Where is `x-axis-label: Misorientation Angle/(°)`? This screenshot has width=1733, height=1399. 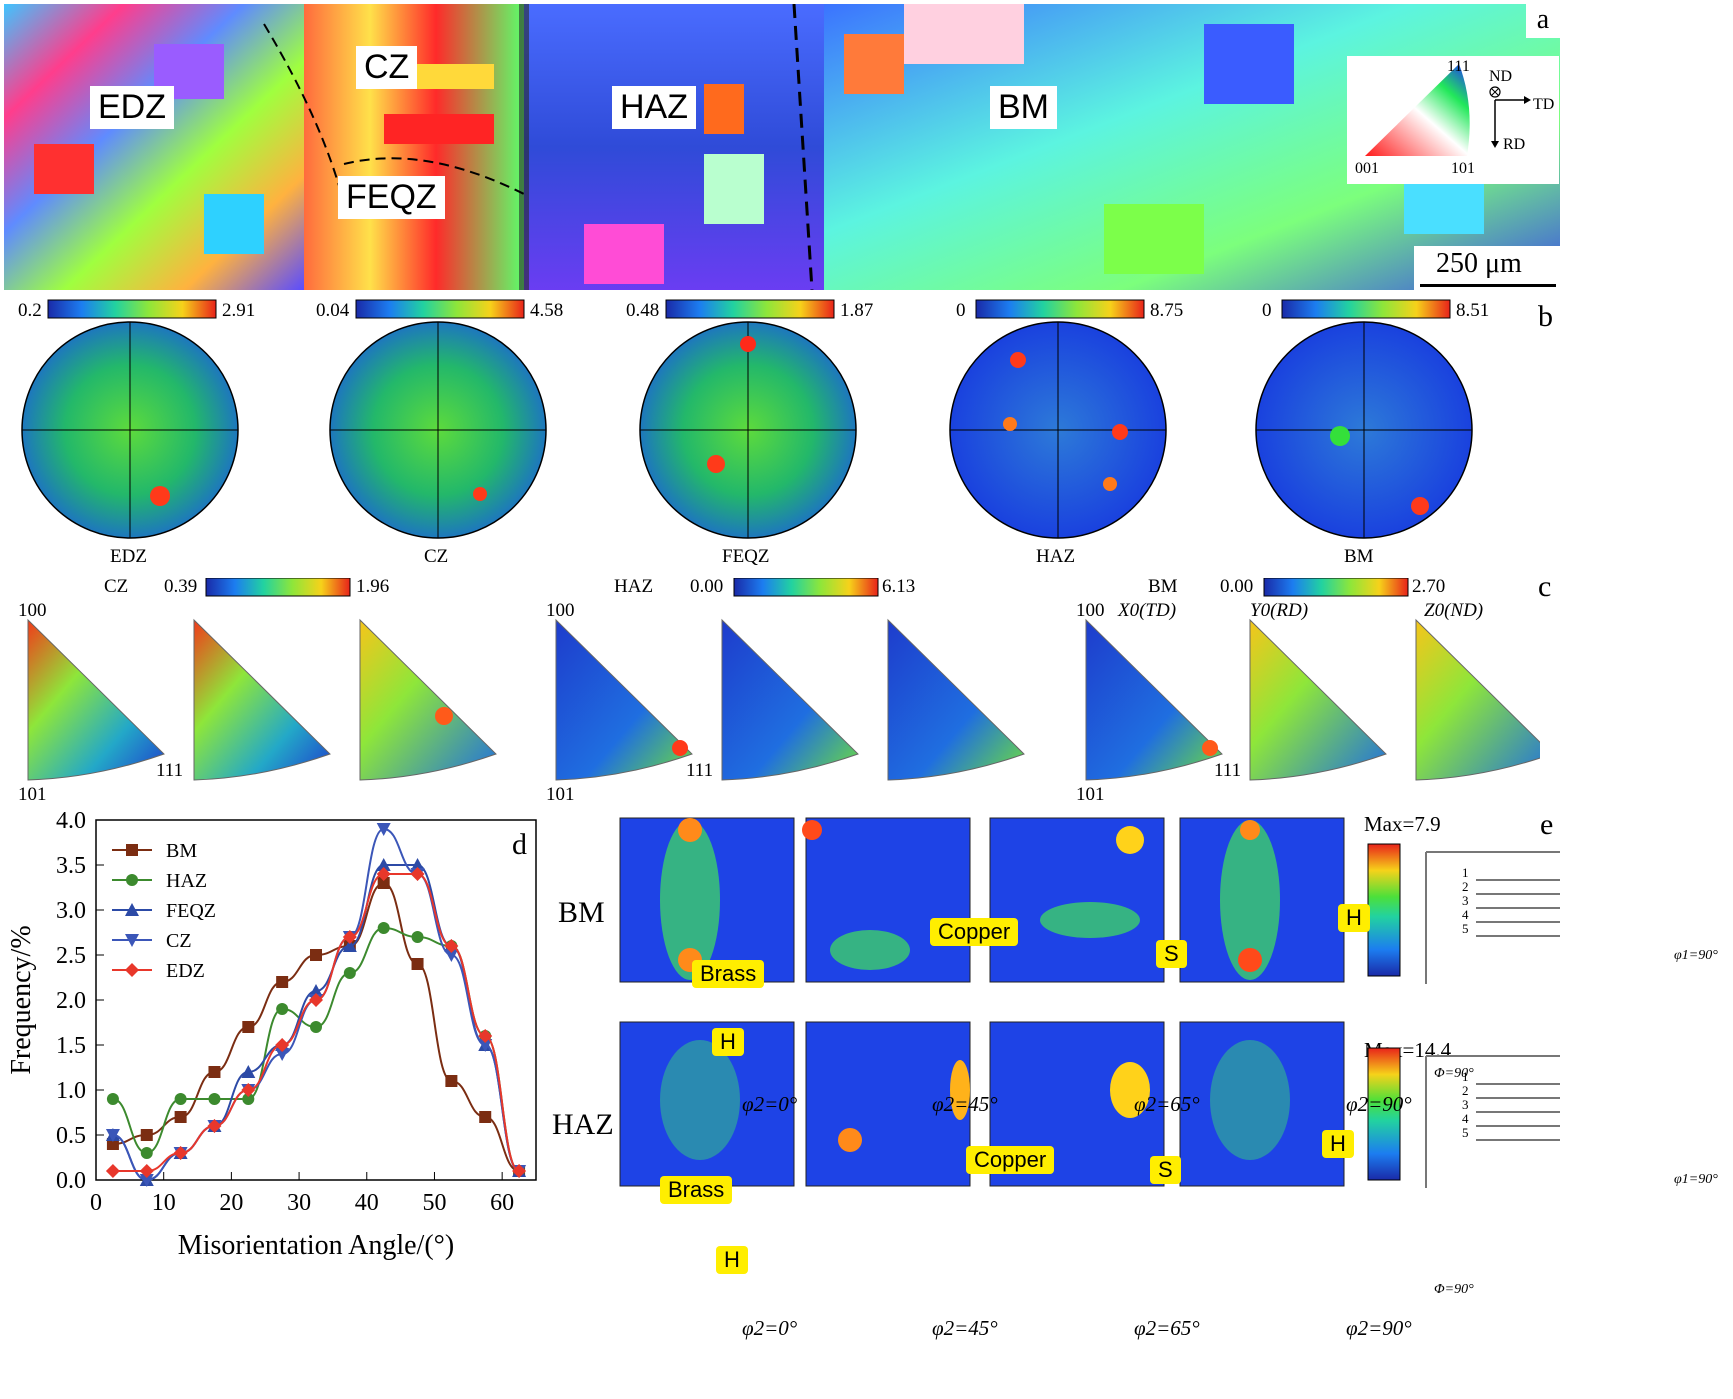
x-axis-label: Misorientation Angle/(°) is located at coordinates (316, 1245).